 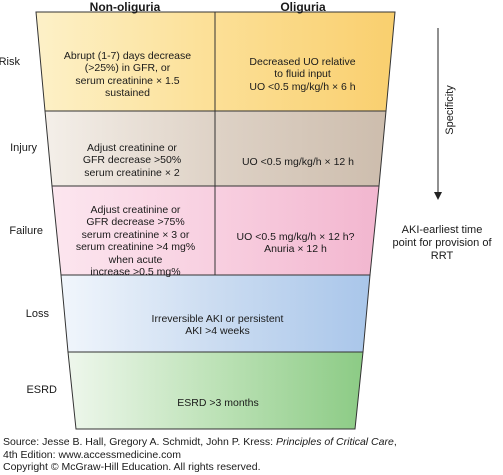 What do you see at coordinates (218, 402) in the screenshot?
I see `esrd-criteria: ESRD >3 months` at bounding box center [218, 402].